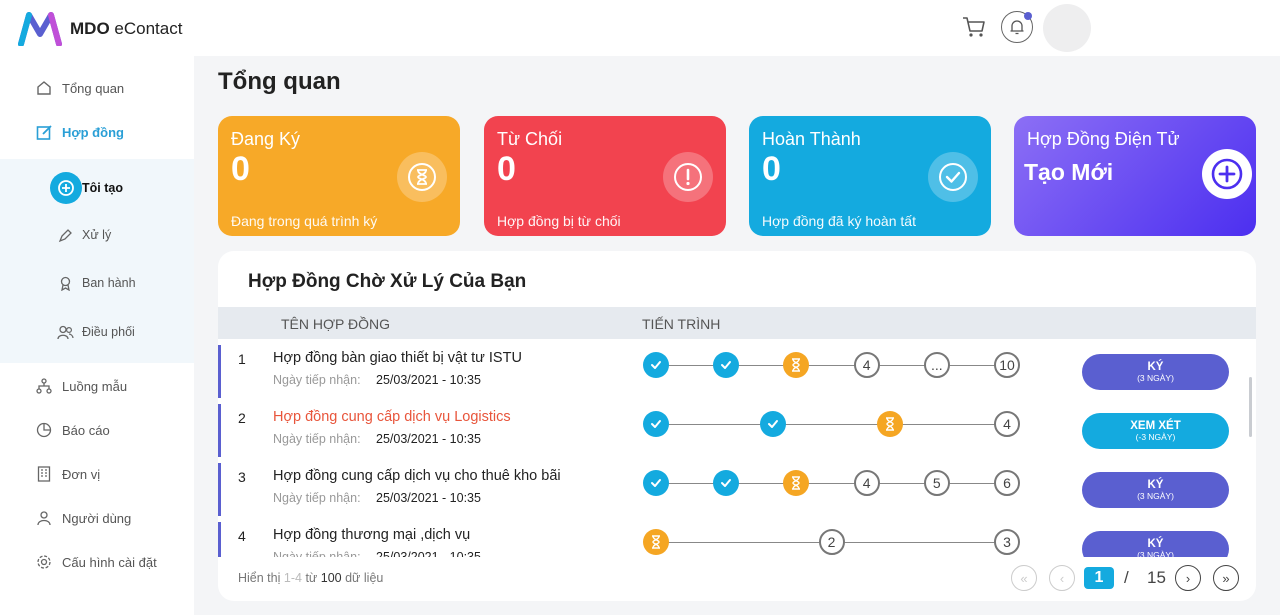 The height and width of the screenshot is (615, 1280). Describe the element at coordinates (1155, 437) in the screenshot. I see `action-deadline: (-3 NGÀY)` at that location.